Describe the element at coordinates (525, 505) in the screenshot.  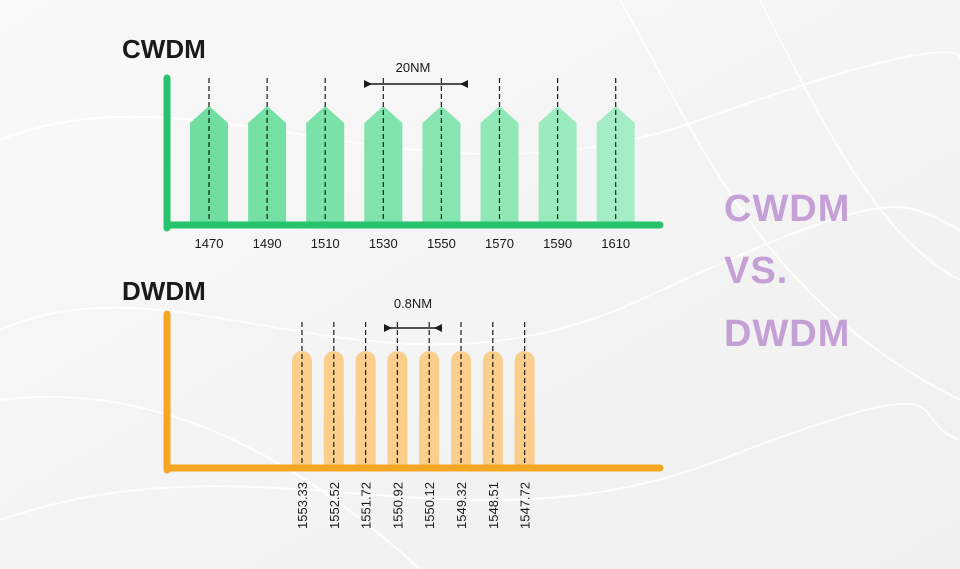
I see `dwdm-channel-label: 1547.72` at that location.